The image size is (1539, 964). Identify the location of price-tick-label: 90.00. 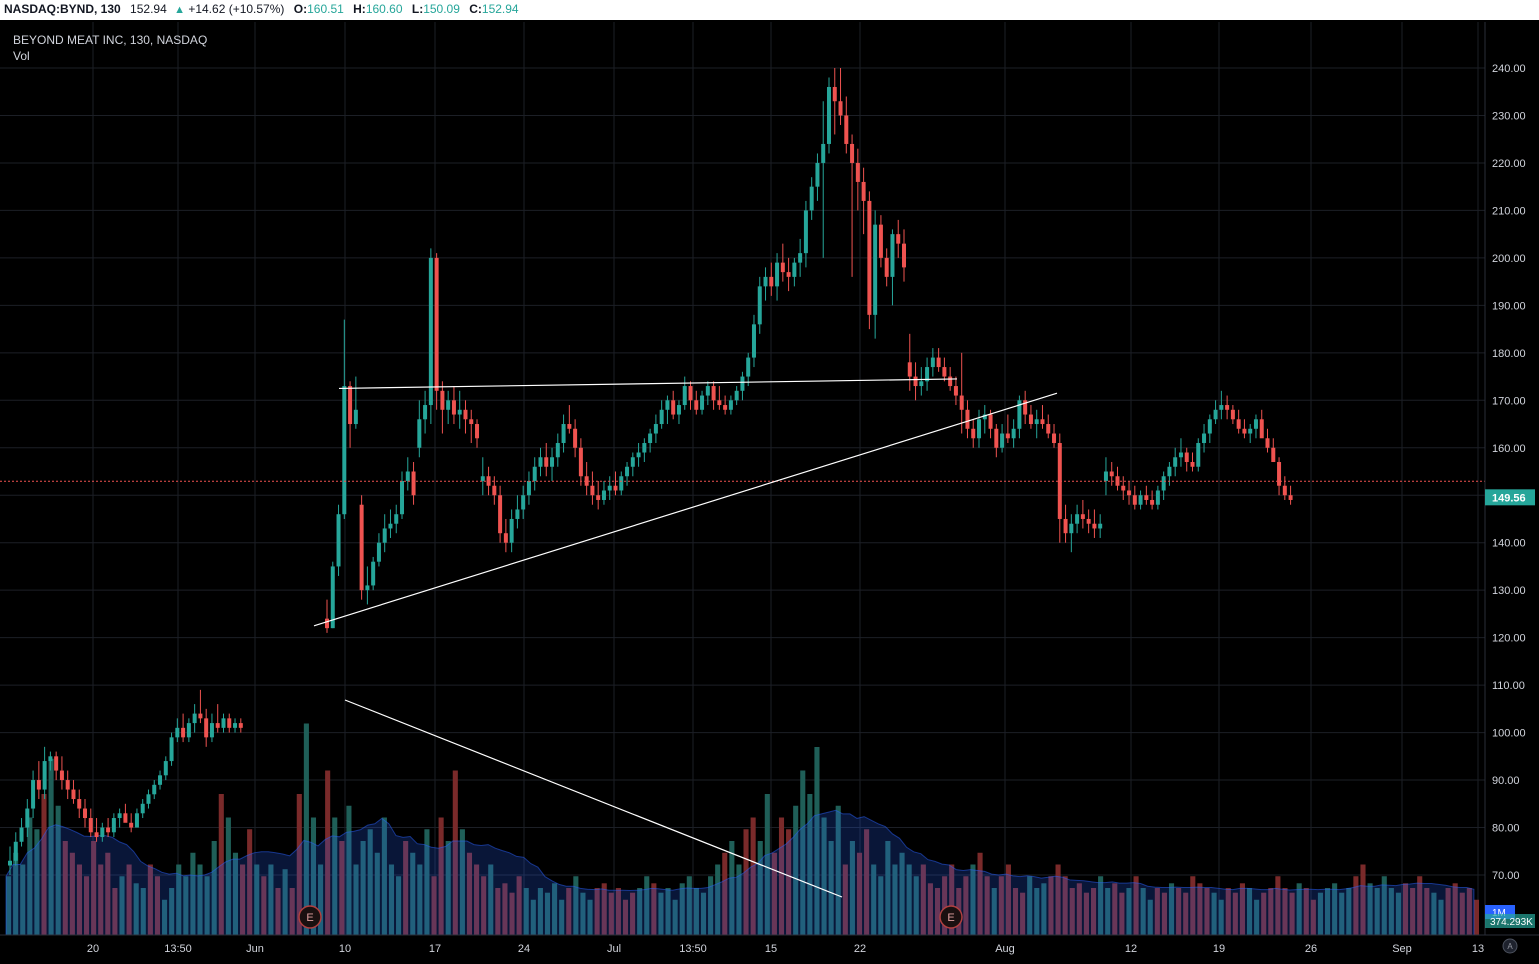
(1506, 781).